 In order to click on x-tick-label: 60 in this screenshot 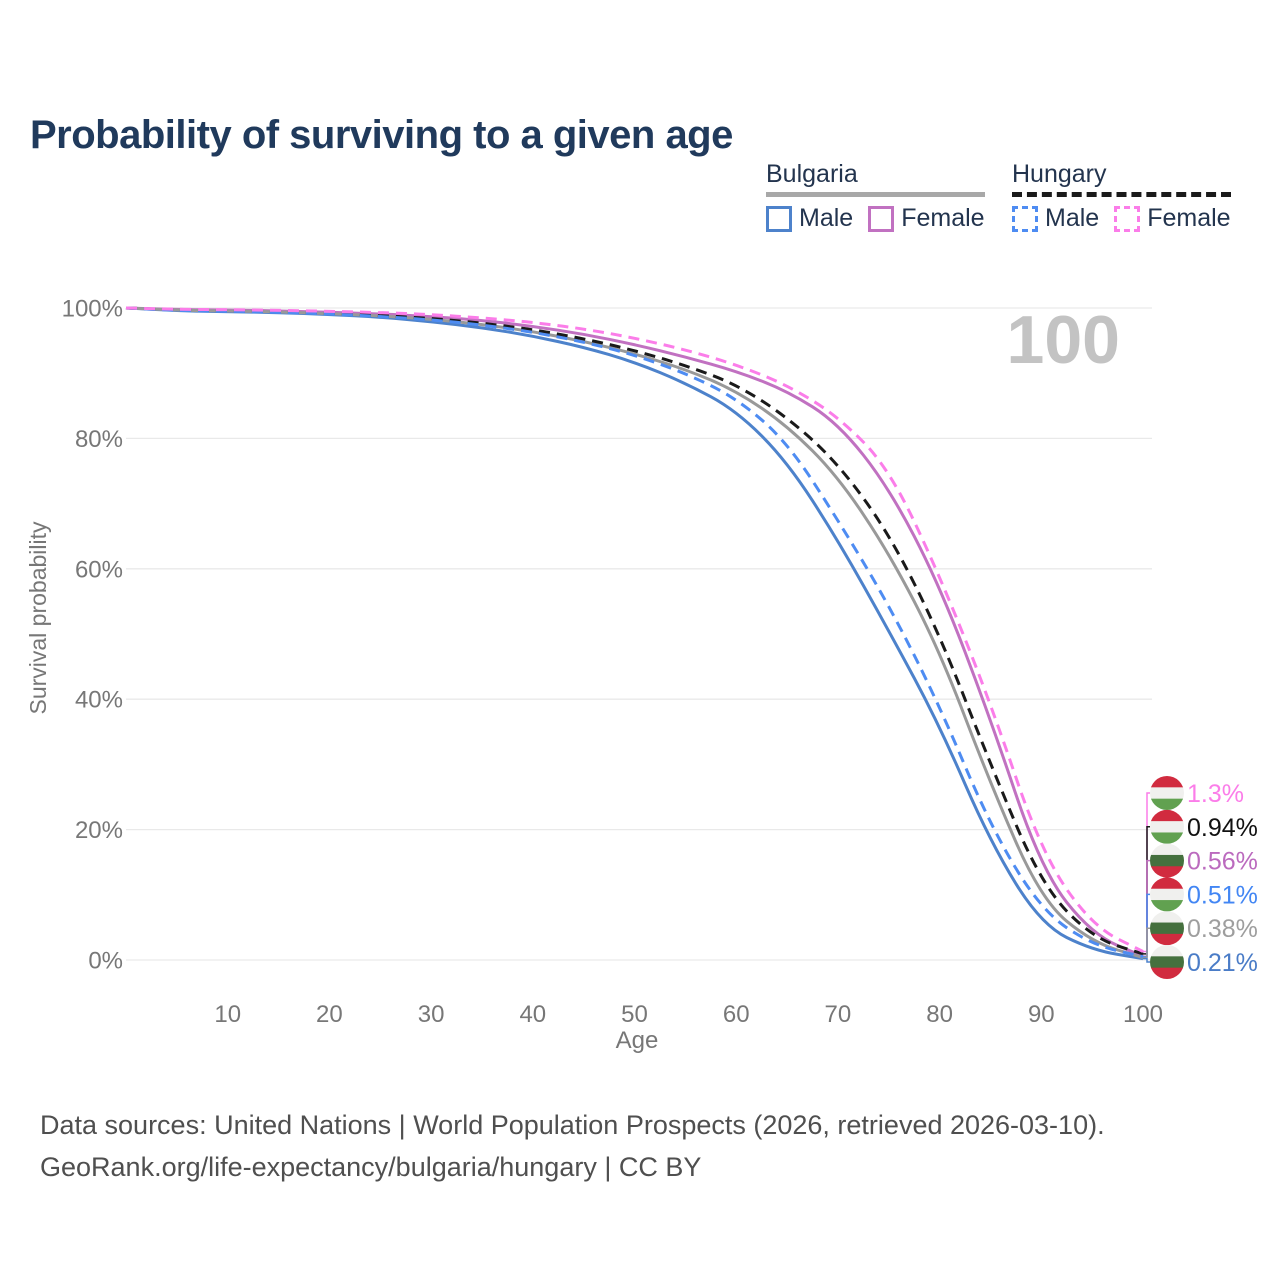, I will do `click(736, 1014)`.